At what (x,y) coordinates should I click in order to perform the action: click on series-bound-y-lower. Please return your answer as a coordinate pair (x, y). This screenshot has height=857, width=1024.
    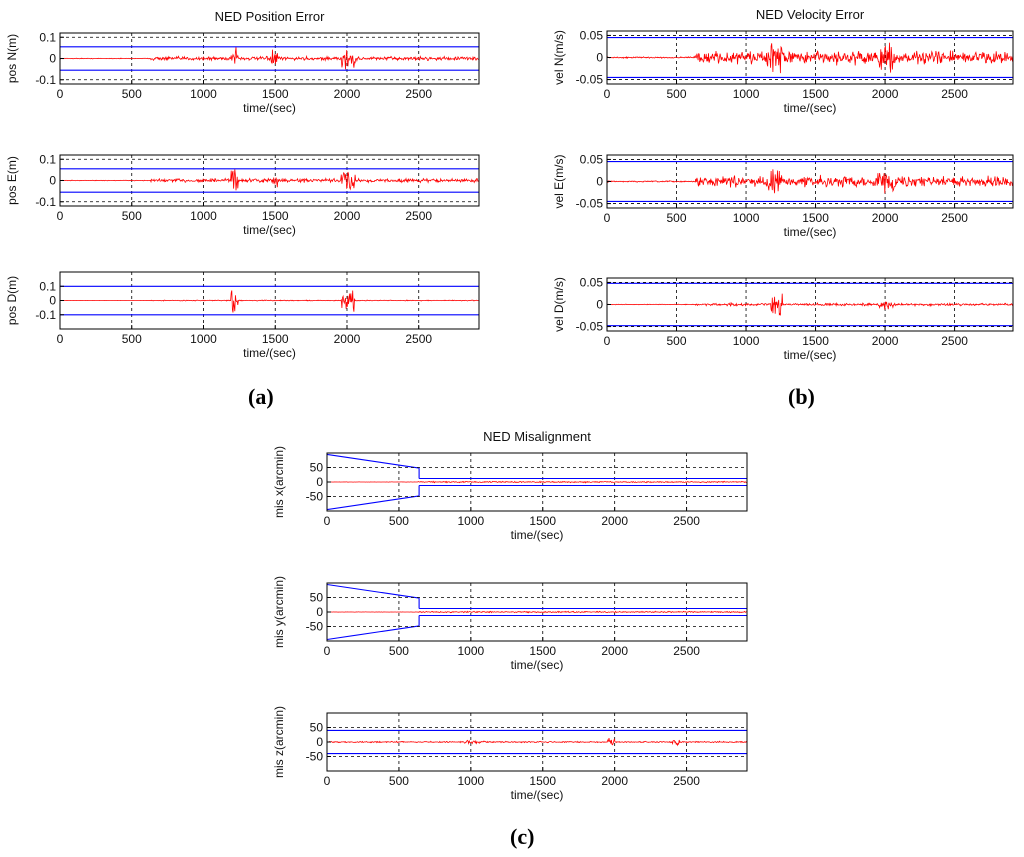
    Looking at the image, I should click on (537, 627).